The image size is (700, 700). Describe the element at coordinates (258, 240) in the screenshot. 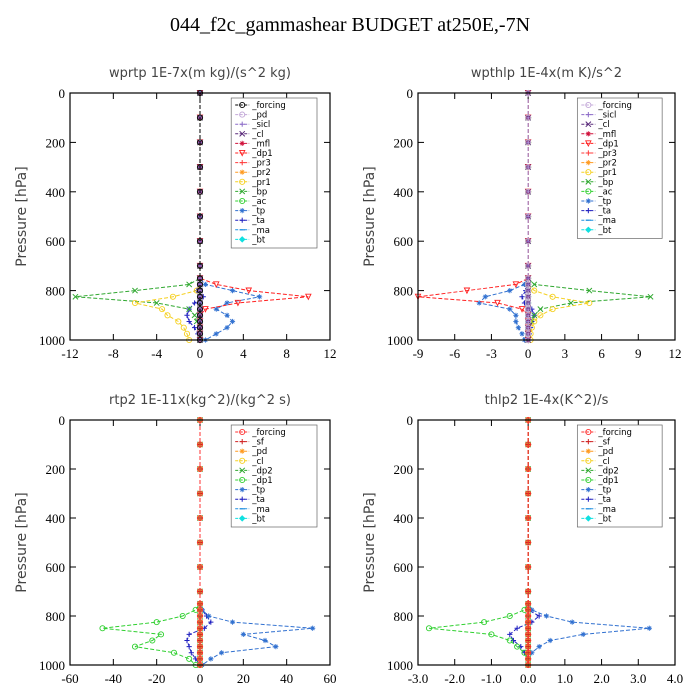

I see `legend-label: _bt` at that location.